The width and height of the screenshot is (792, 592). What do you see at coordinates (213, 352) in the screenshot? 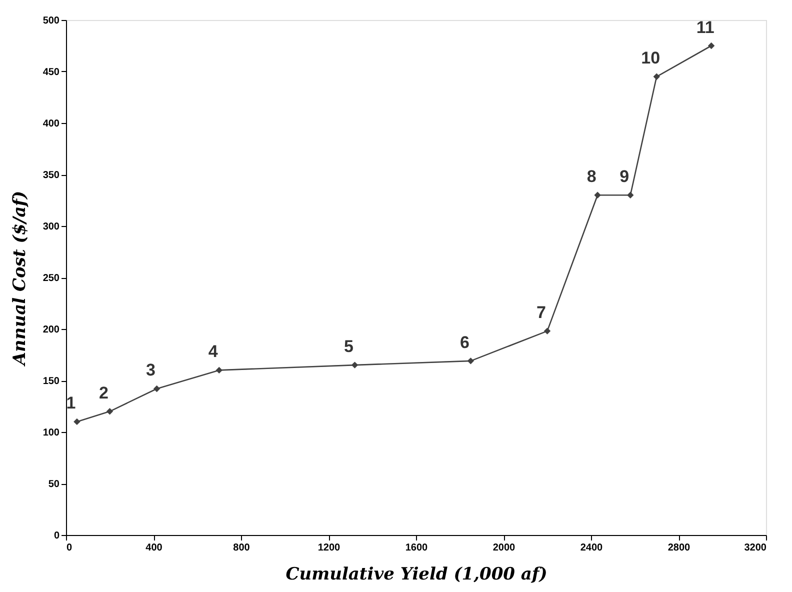
I see `annotation: 4` at bounding box center [213, 352].